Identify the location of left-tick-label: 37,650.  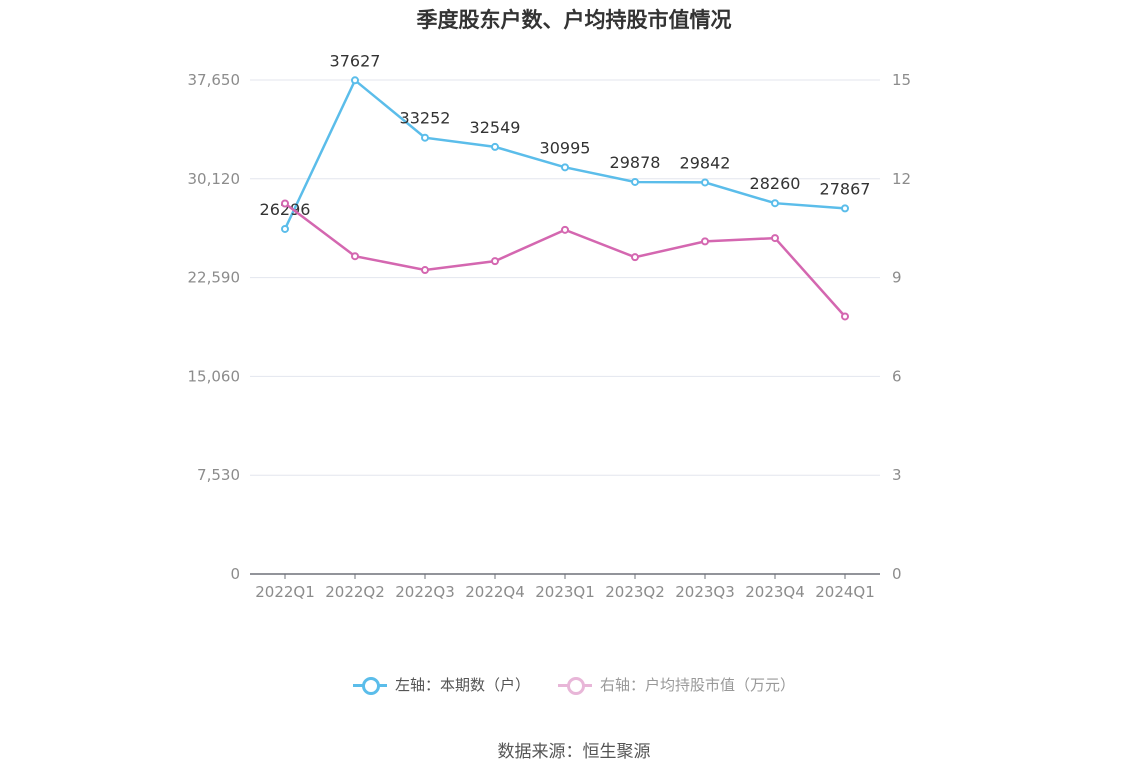
(214, 80).